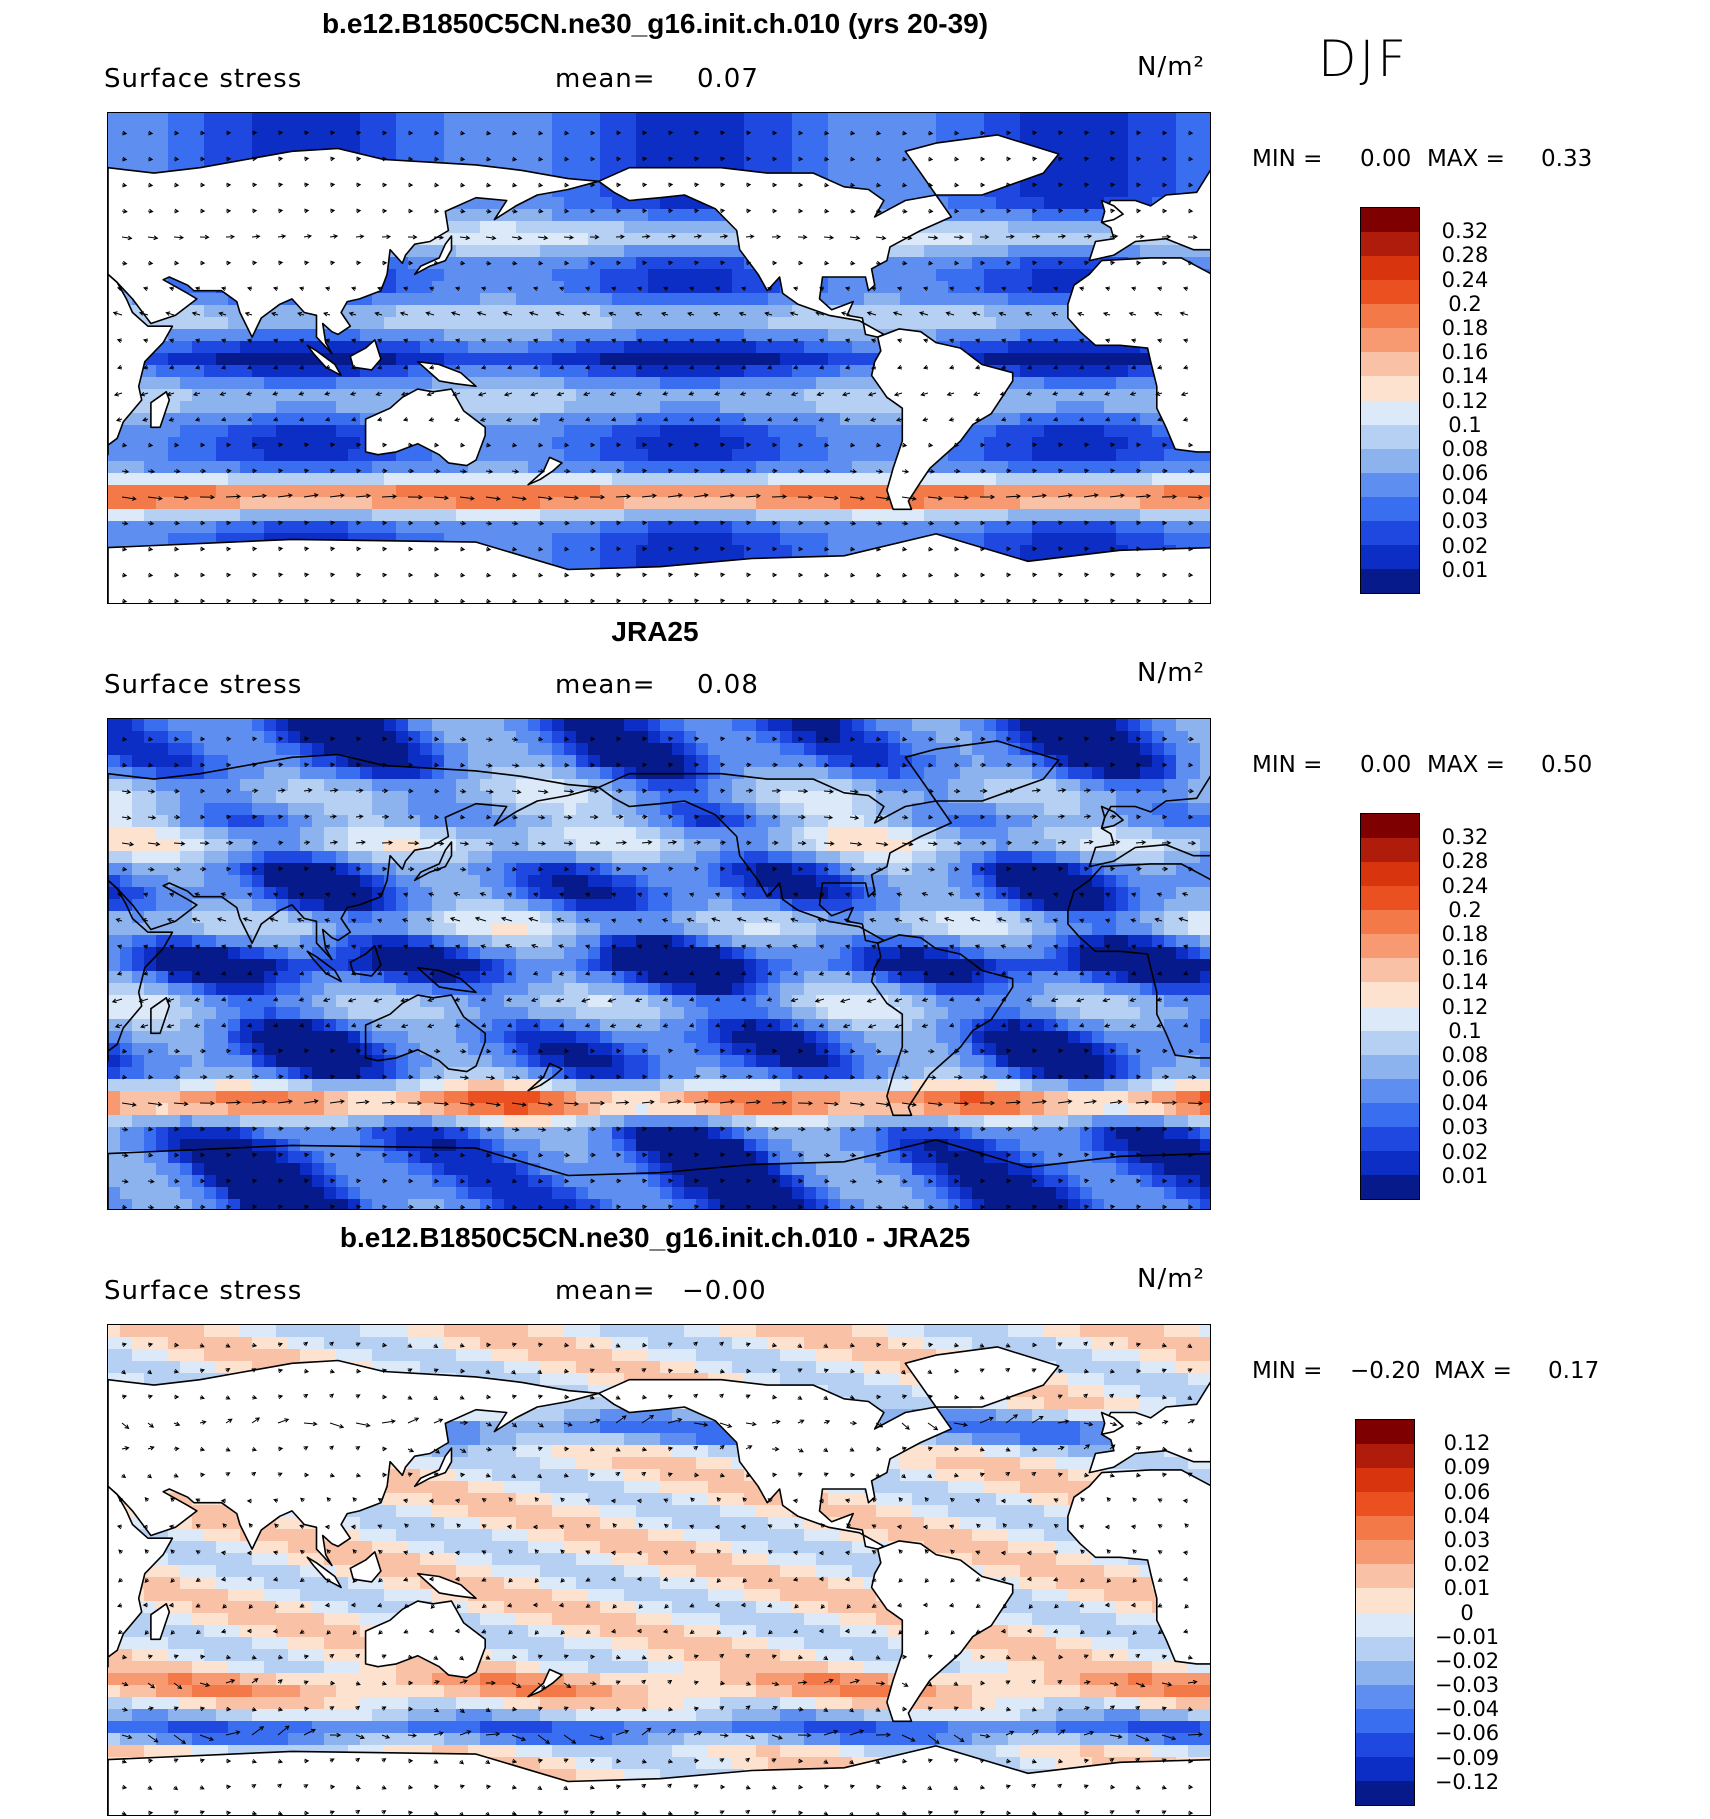  Describe the element at coordinates (1171, 67) in the screenshot. I see `panel-1-units: N/m²` at that location.